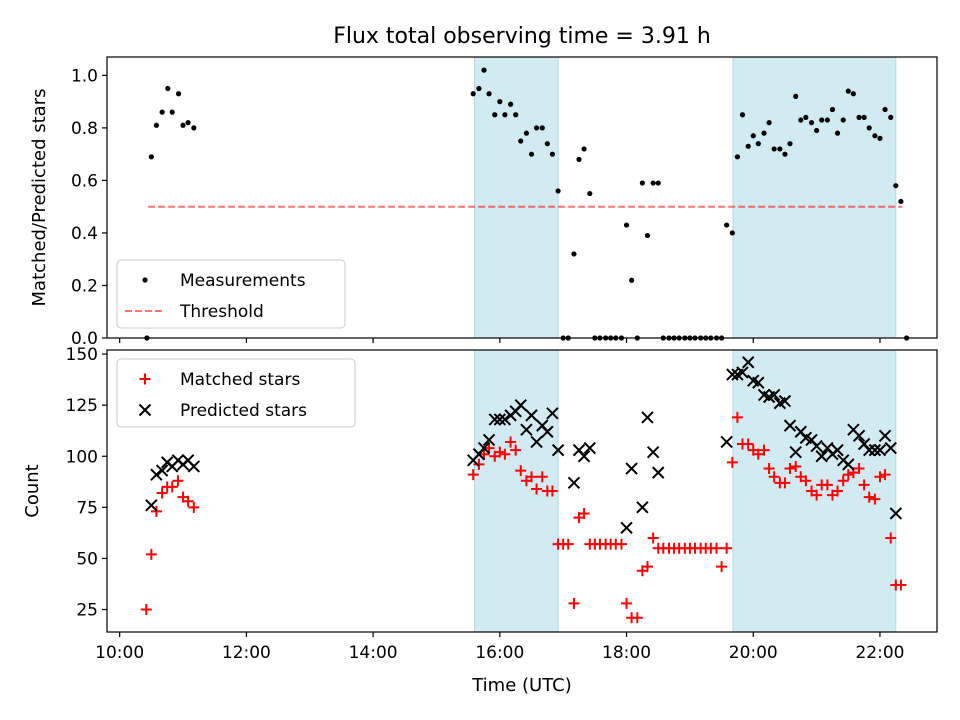 The width and height of the screenshot is (960, 720). I want to click on y-tick-label: 75, so click(87, 508).